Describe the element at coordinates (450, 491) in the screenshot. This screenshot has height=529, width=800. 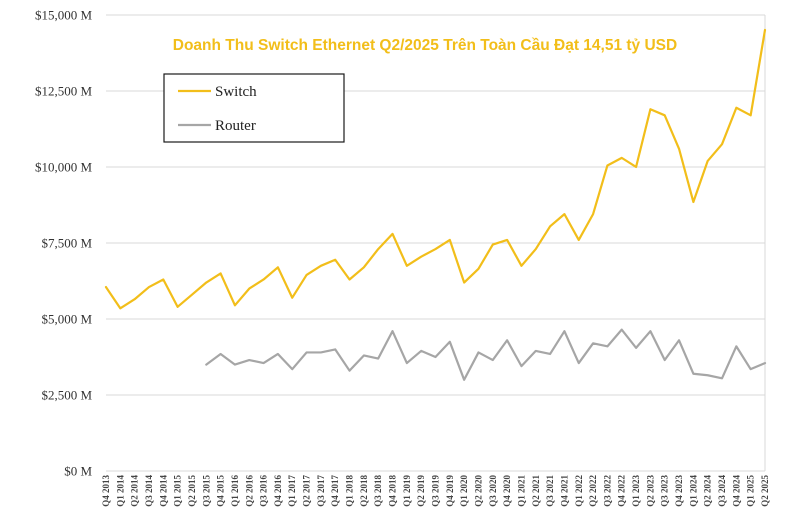
I see `x-tick-label: Q4 2019` at that location.